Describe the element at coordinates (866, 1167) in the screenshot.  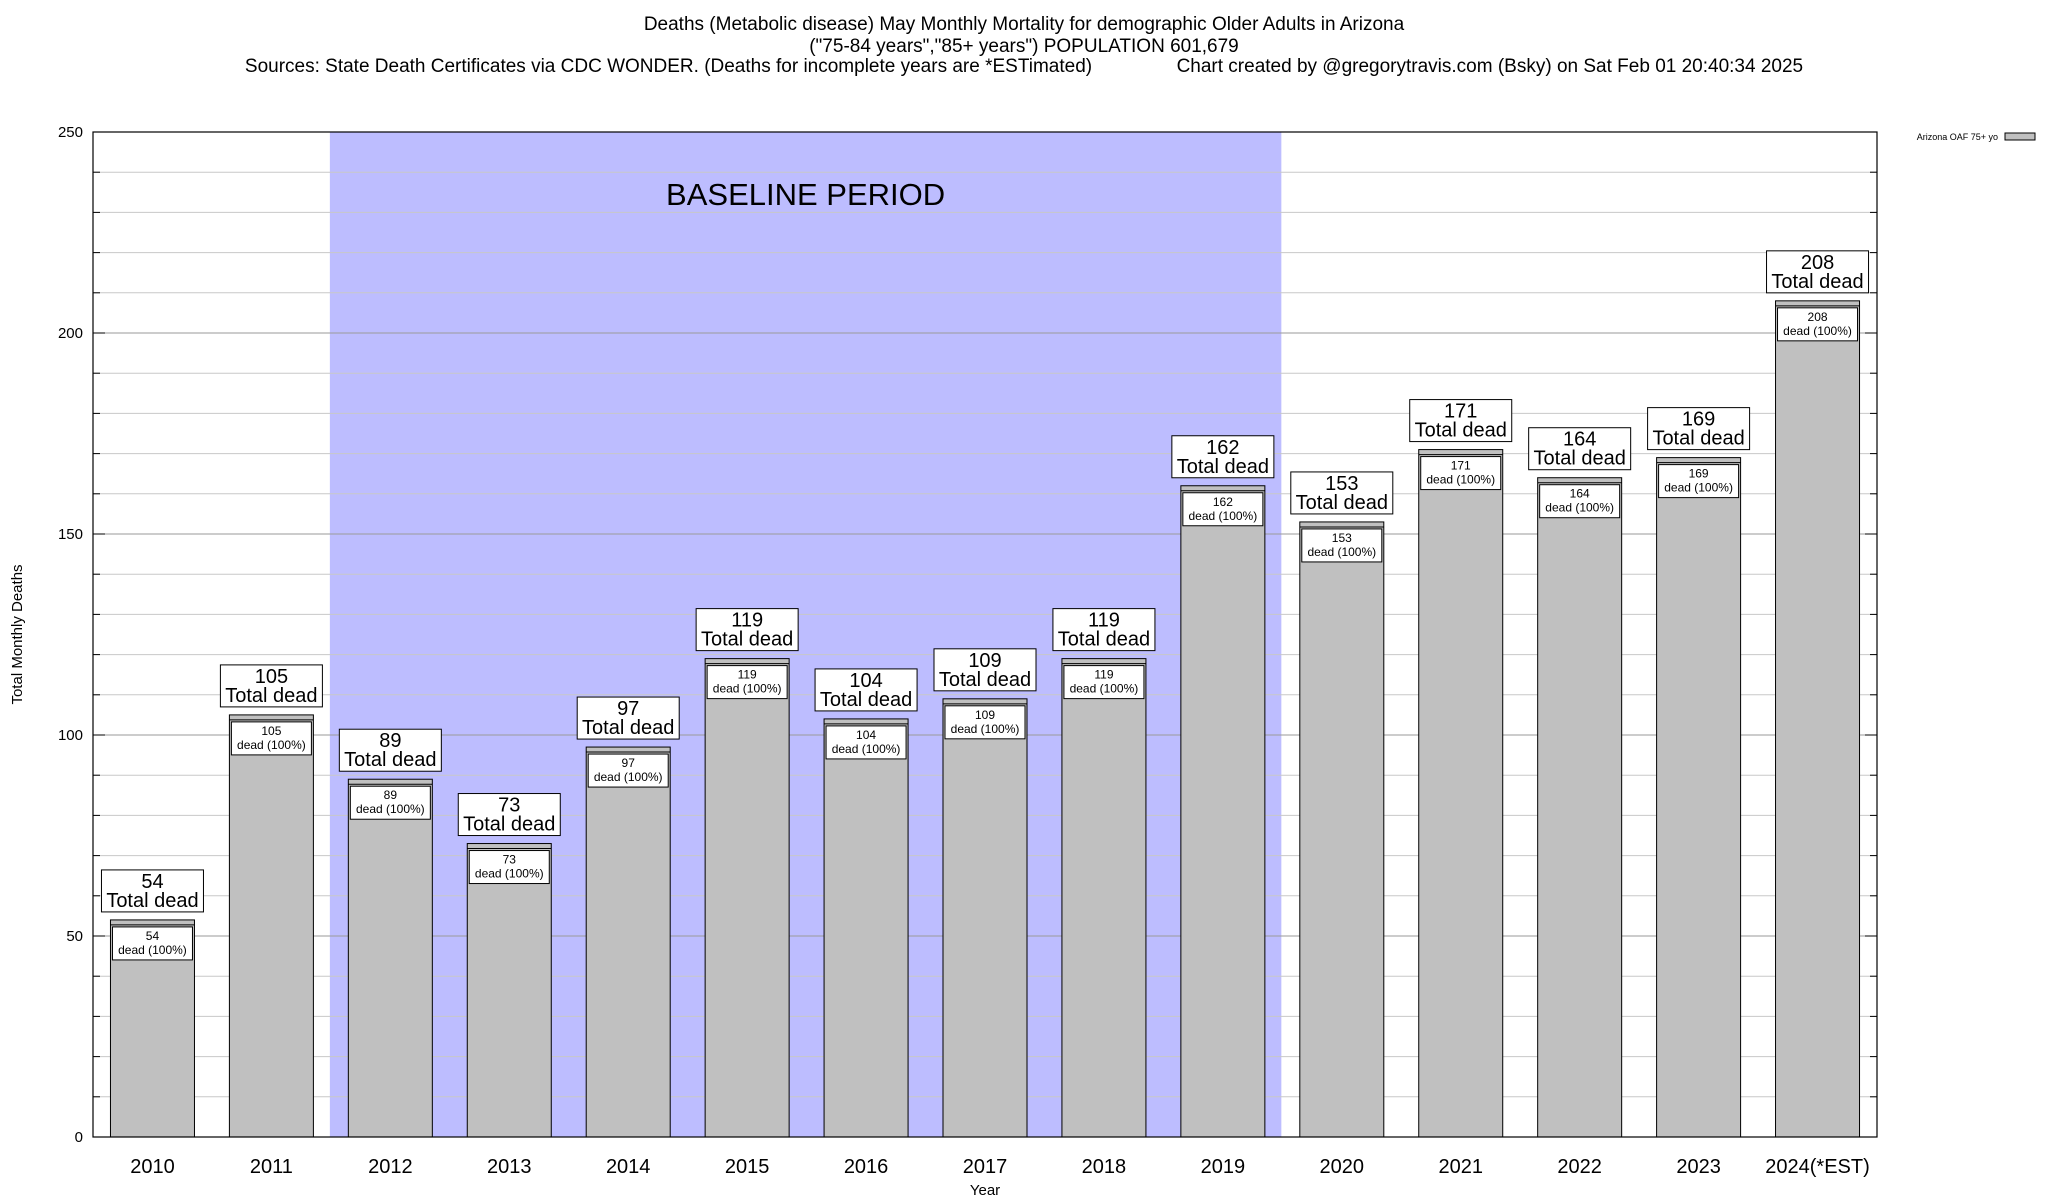
I see `x-tick-label: 2016` at that location.